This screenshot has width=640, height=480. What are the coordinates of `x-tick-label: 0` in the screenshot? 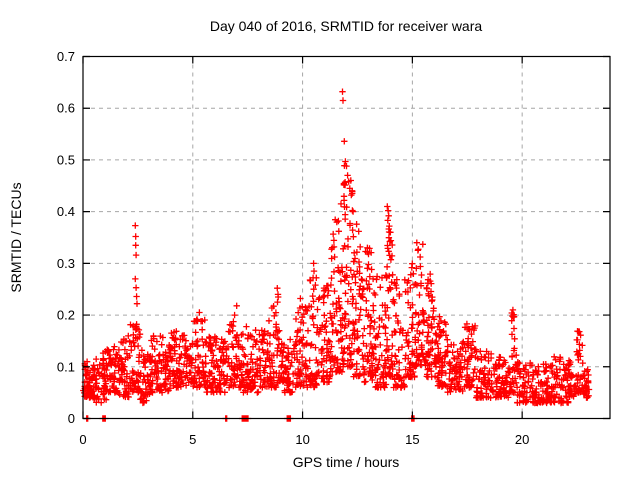 It's located at (82, 439).